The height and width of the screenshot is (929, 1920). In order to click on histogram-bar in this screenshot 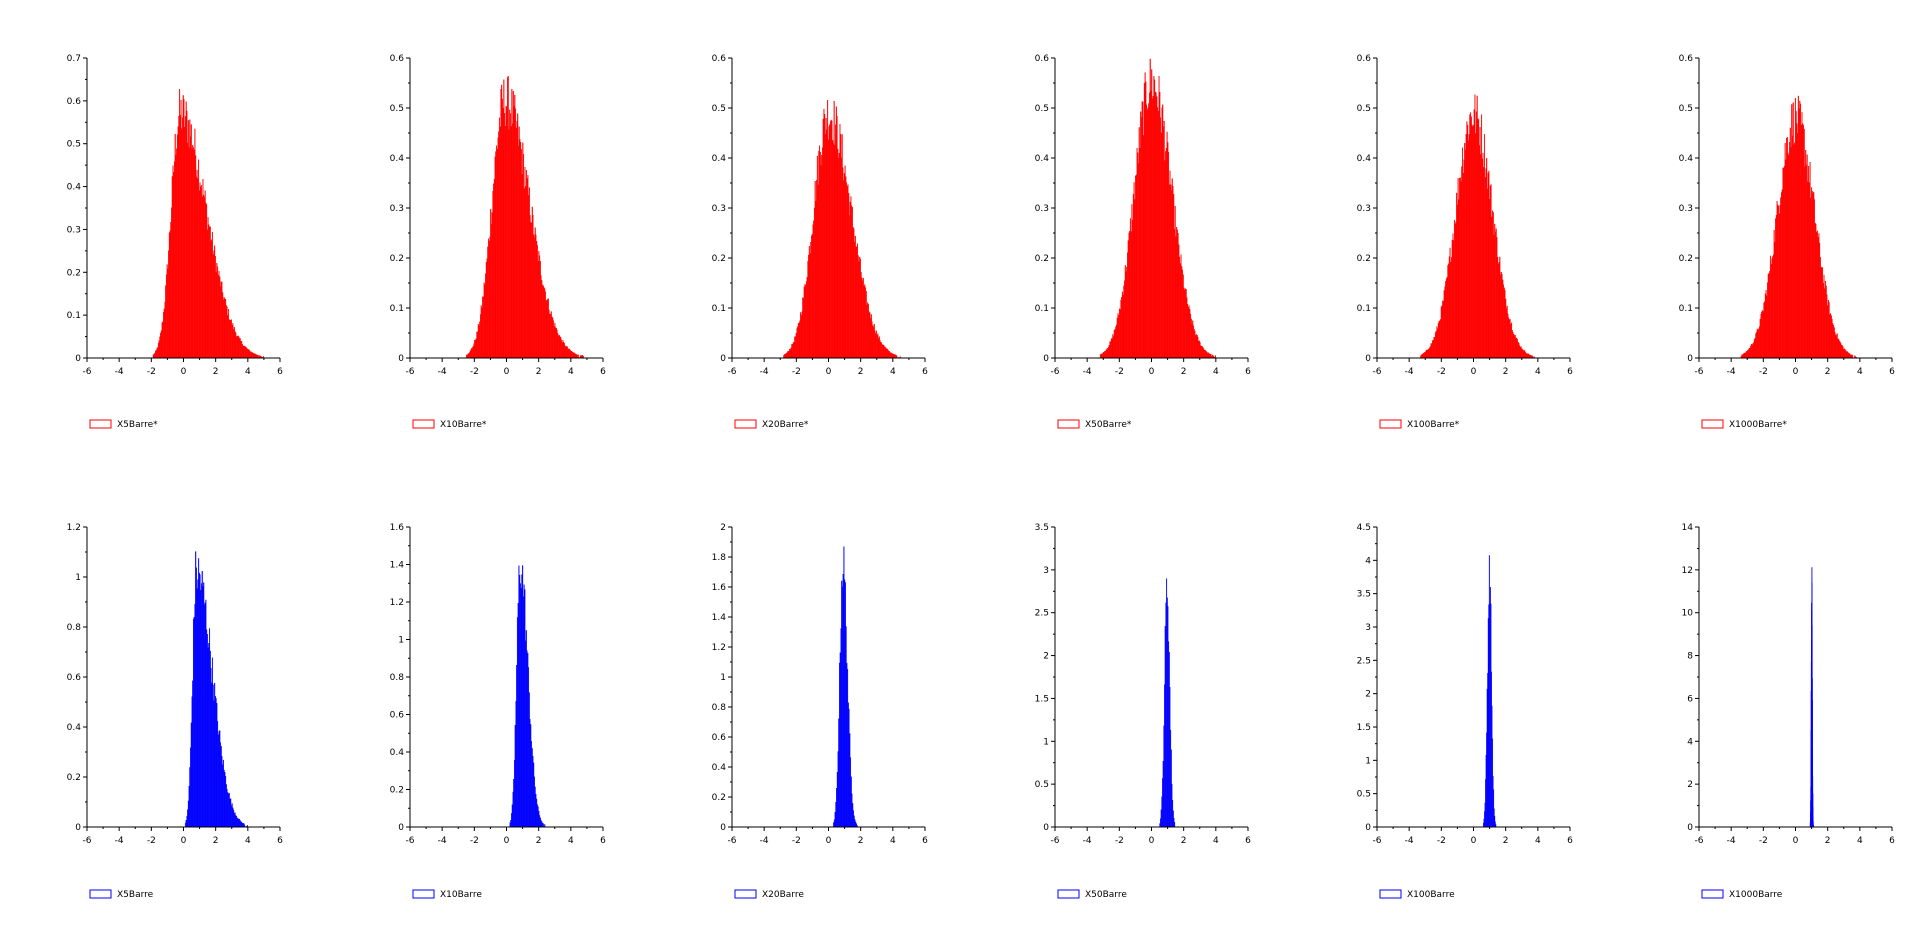, I will do `click(1175, 825)`.